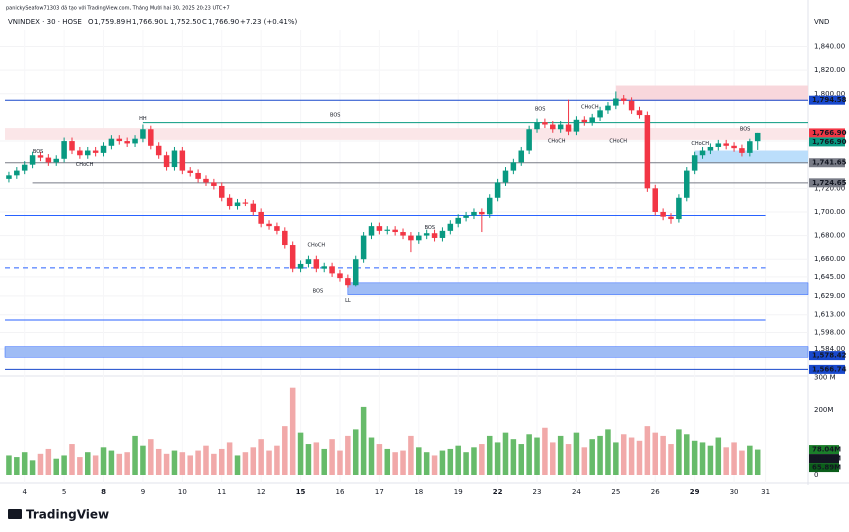 The image size is (849, 532). I want to click on y-tick-label: 1,720.00, so click(829, 188).